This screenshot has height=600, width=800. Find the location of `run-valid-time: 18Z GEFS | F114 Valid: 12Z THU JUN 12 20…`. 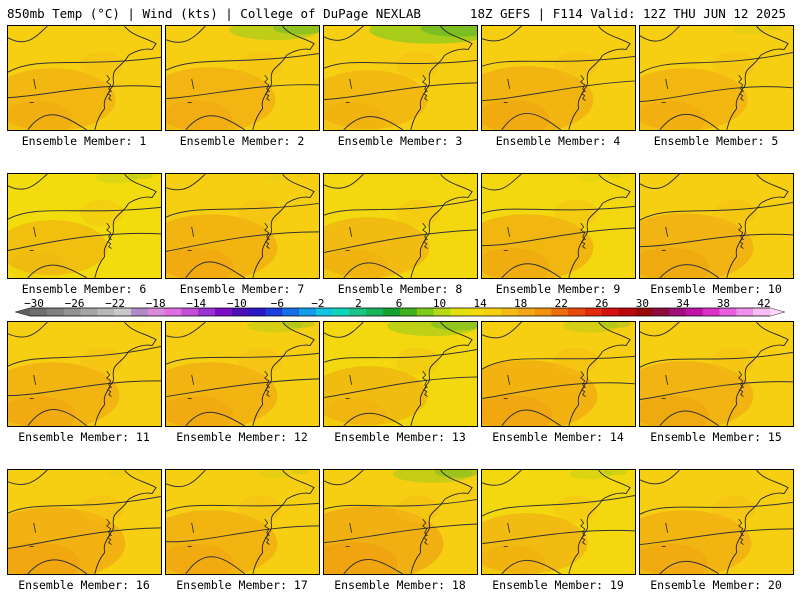

run-valid-time: 18Z GEFS | F114 Valid: 12Z THU JUN 12 20… is located at coordinates (627, 13).